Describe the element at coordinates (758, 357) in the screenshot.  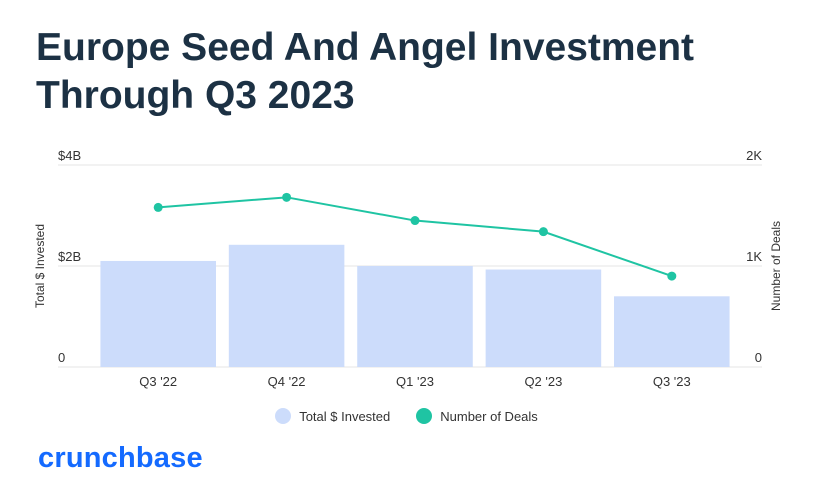
I see `y-right-tick-label: 0` at that location.